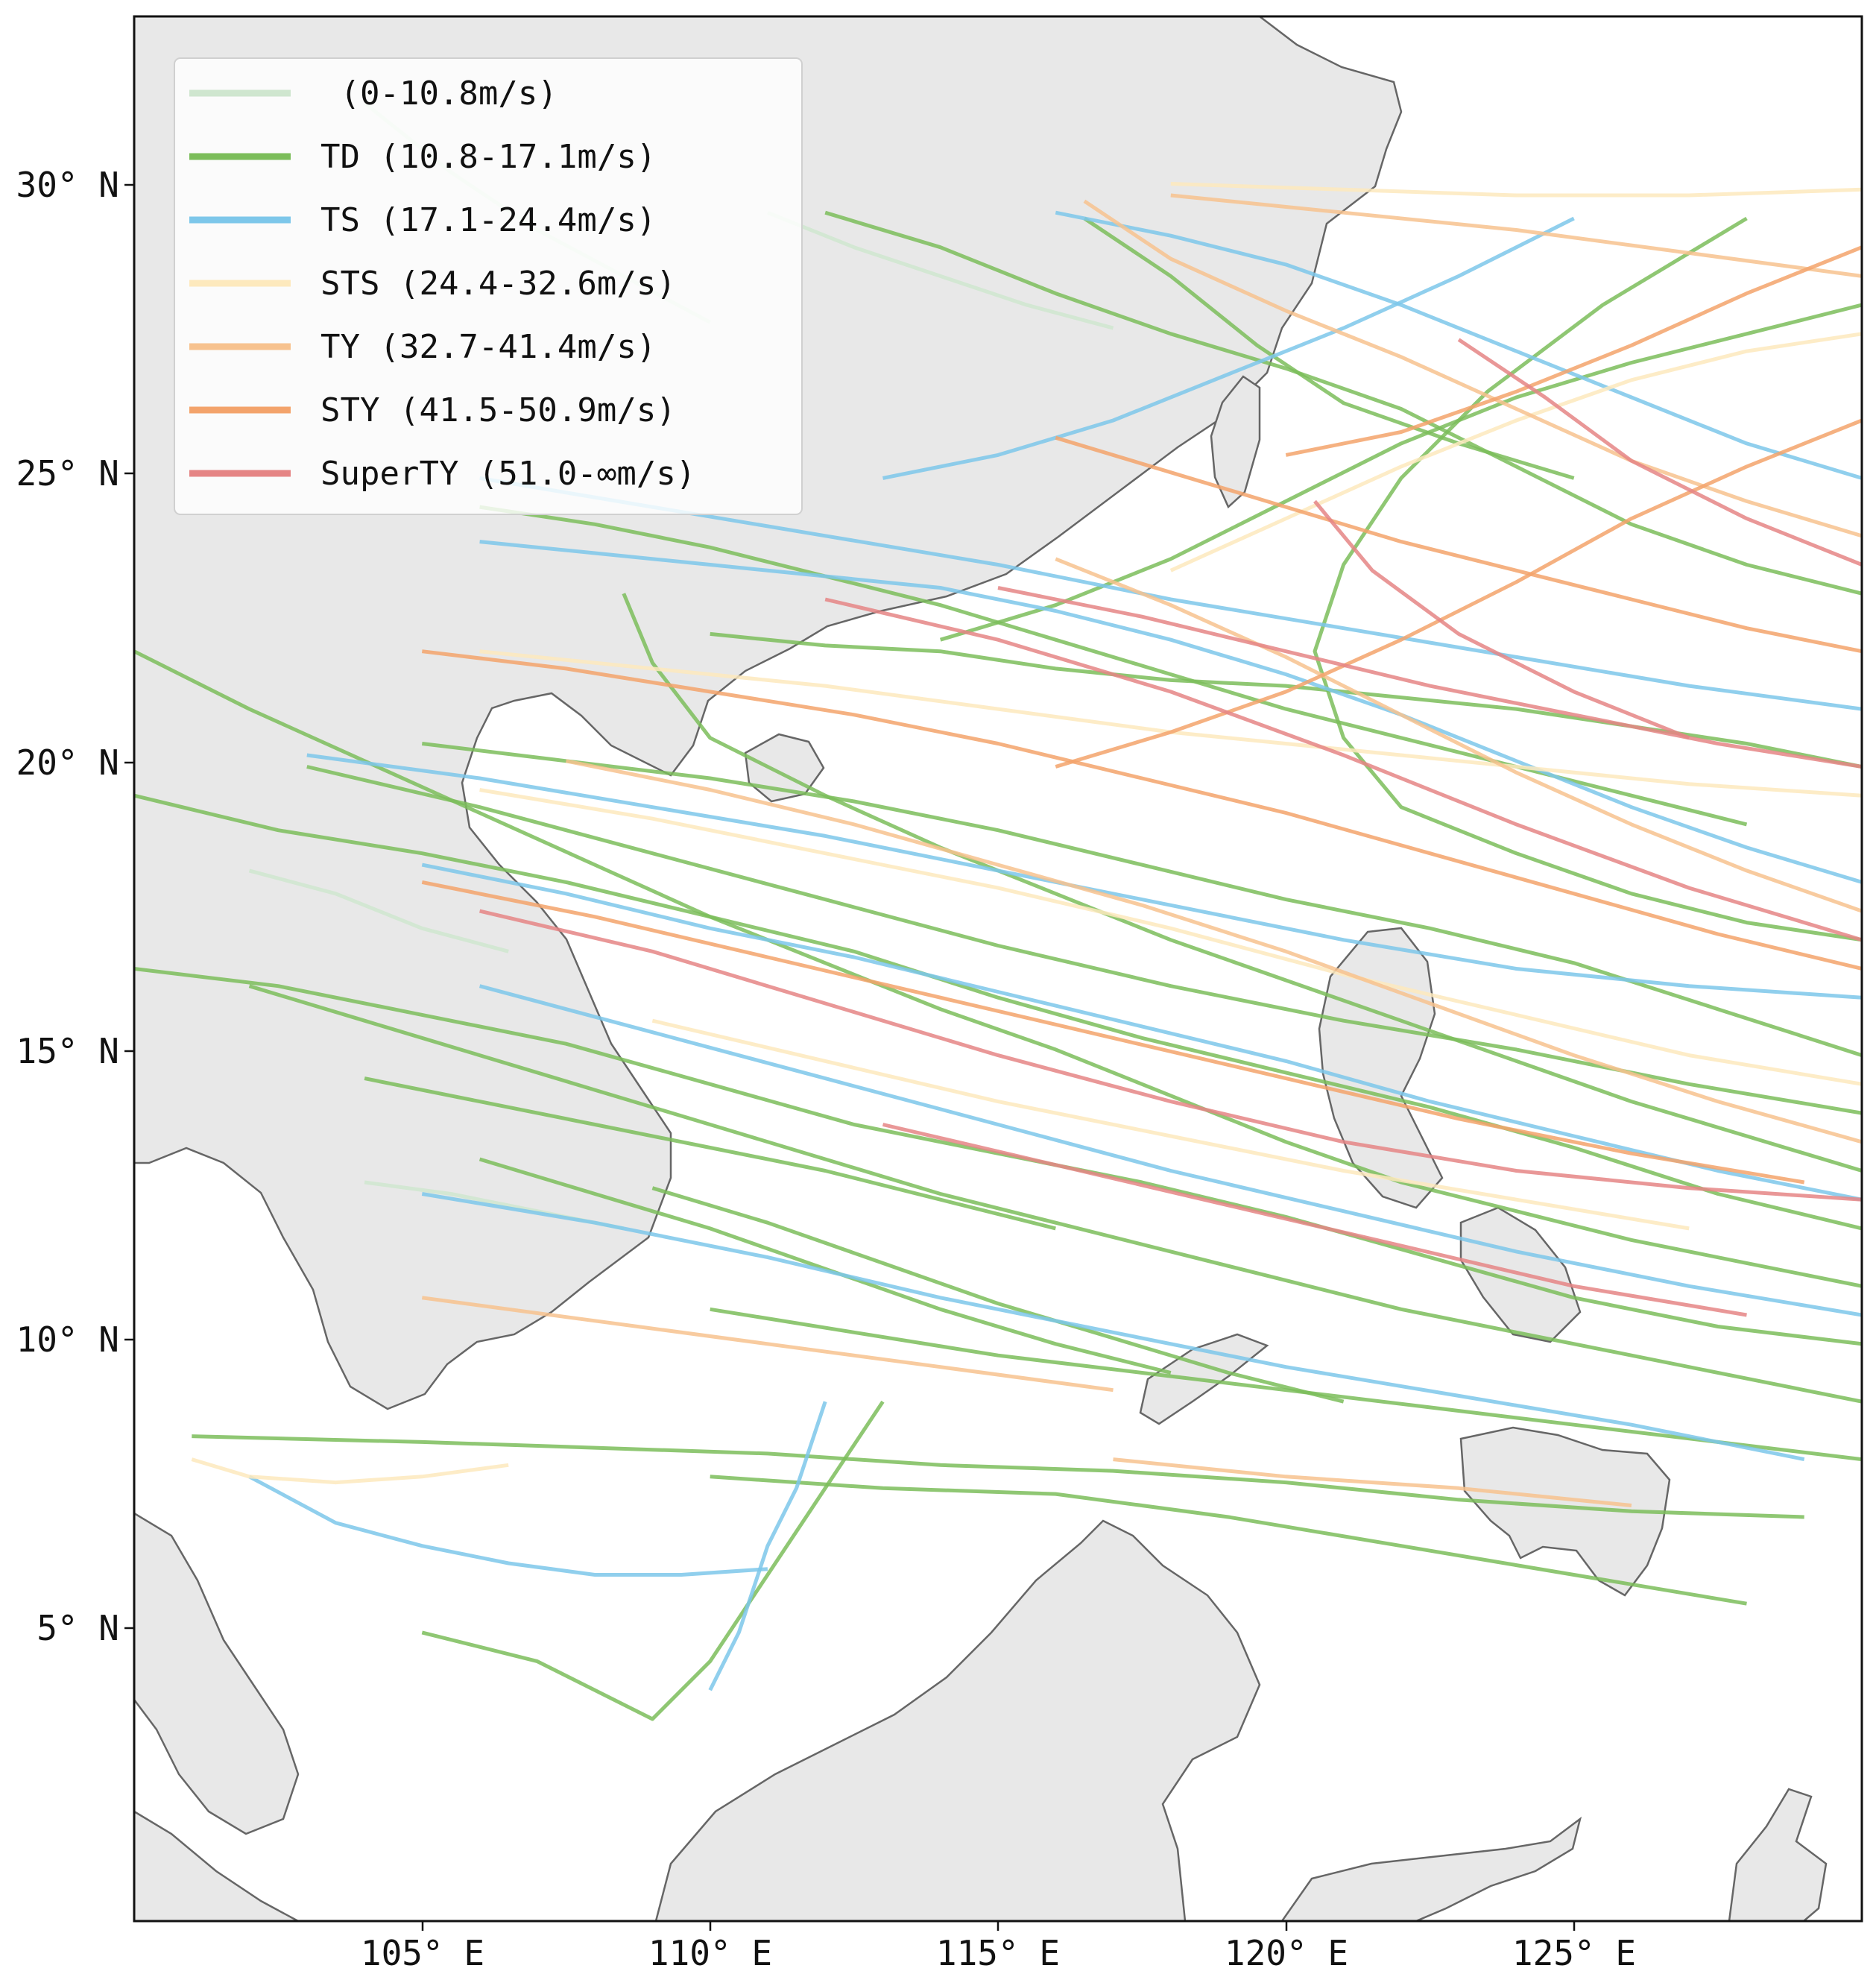 Image resolution: width=1876 pixels, height=1974 pixels. What do you see at coordinates (439, 94) in the screenshot?
I see `legend-label: (0-10.8m/s)` at bounding box center [439, 94].